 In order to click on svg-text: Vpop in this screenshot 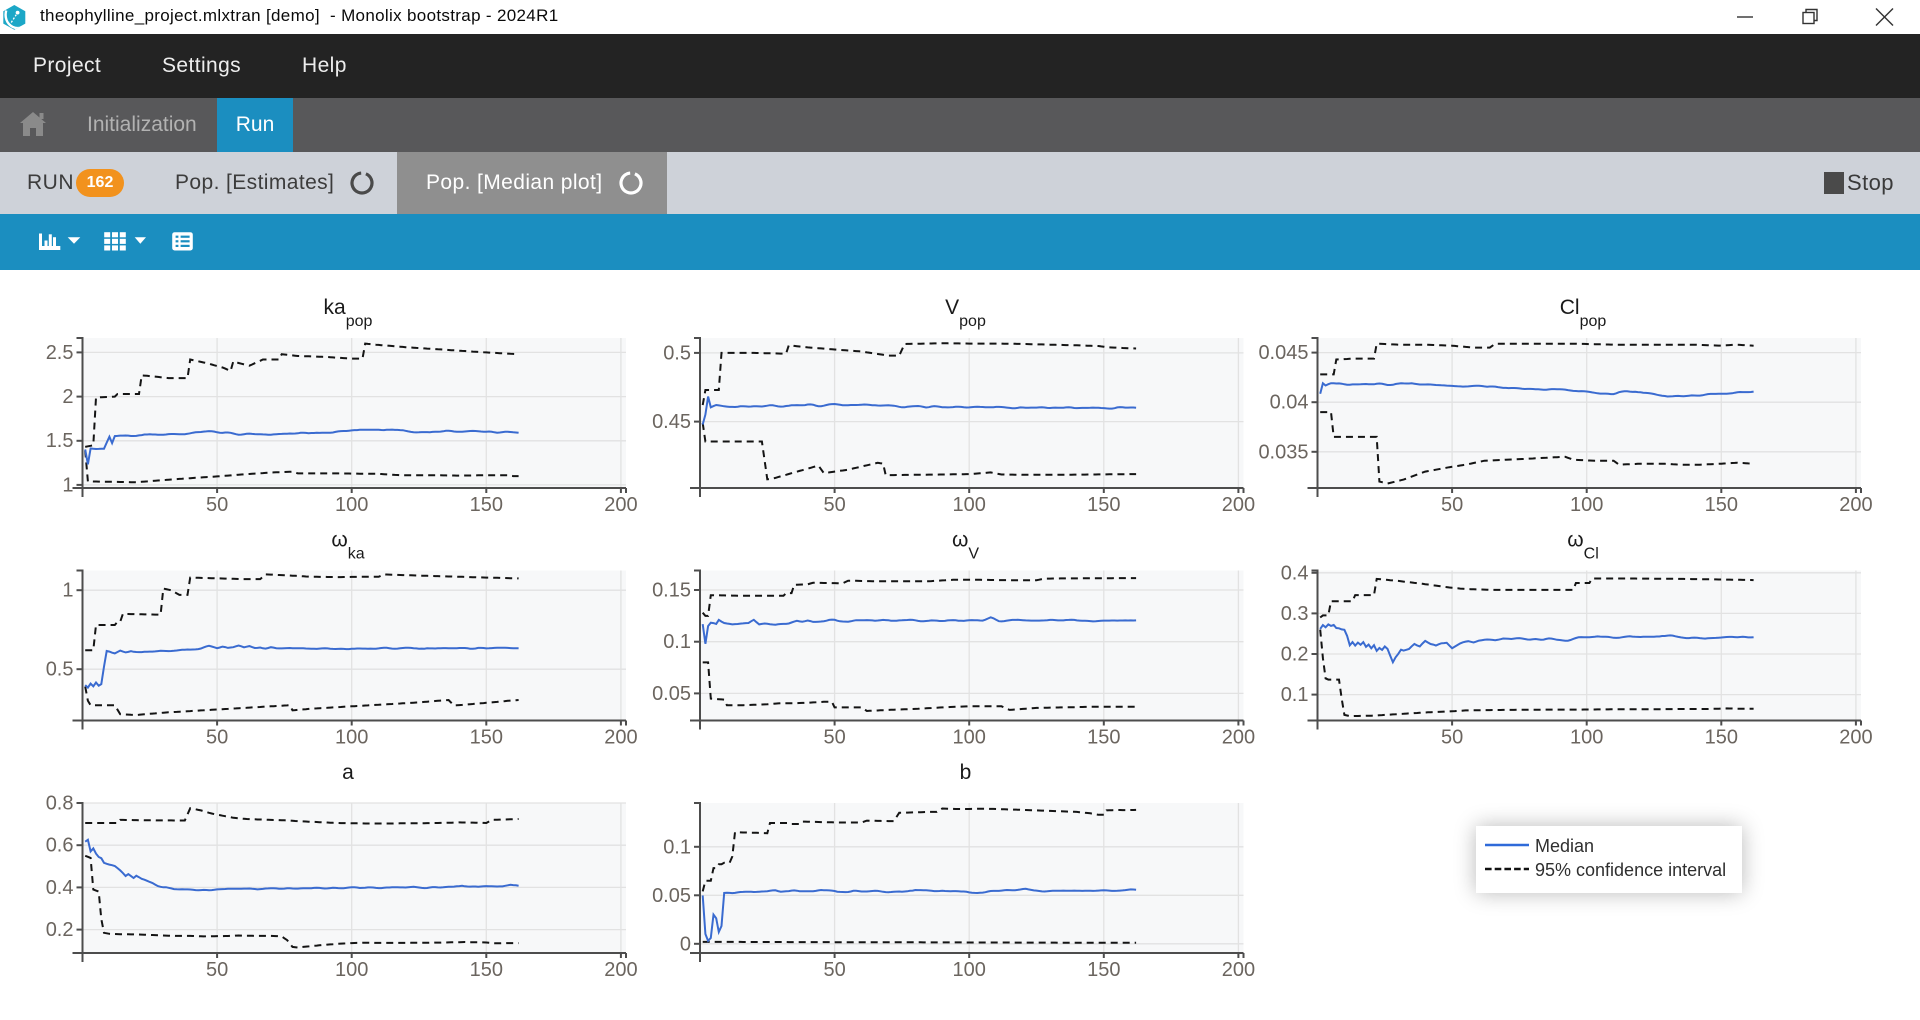, I will do `click(965, 313)`.